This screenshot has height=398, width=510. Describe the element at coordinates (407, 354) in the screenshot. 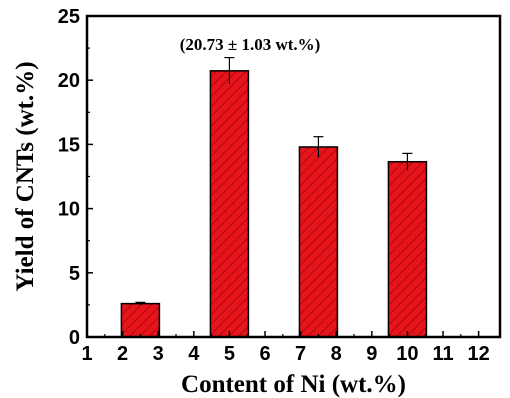

I see `x-tick-label: 10` at that location.